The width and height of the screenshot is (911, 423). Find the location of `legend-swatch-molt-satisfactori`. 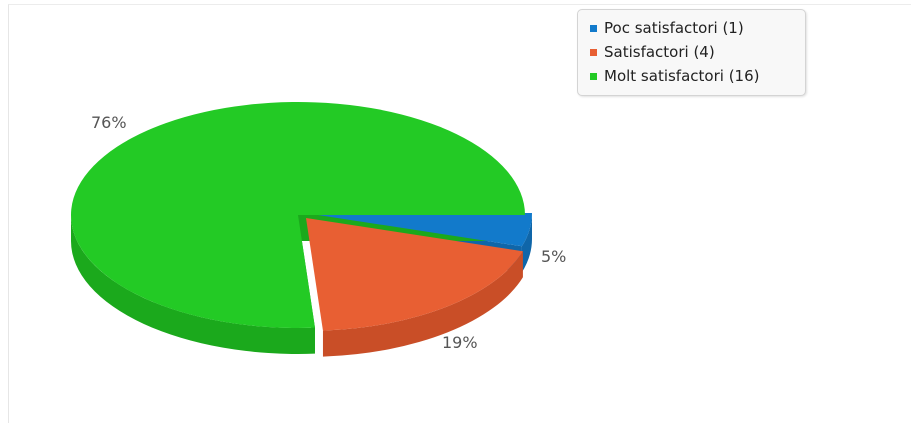

legend-swatch-molt-satisfactori is located at coordinates (593, 76).